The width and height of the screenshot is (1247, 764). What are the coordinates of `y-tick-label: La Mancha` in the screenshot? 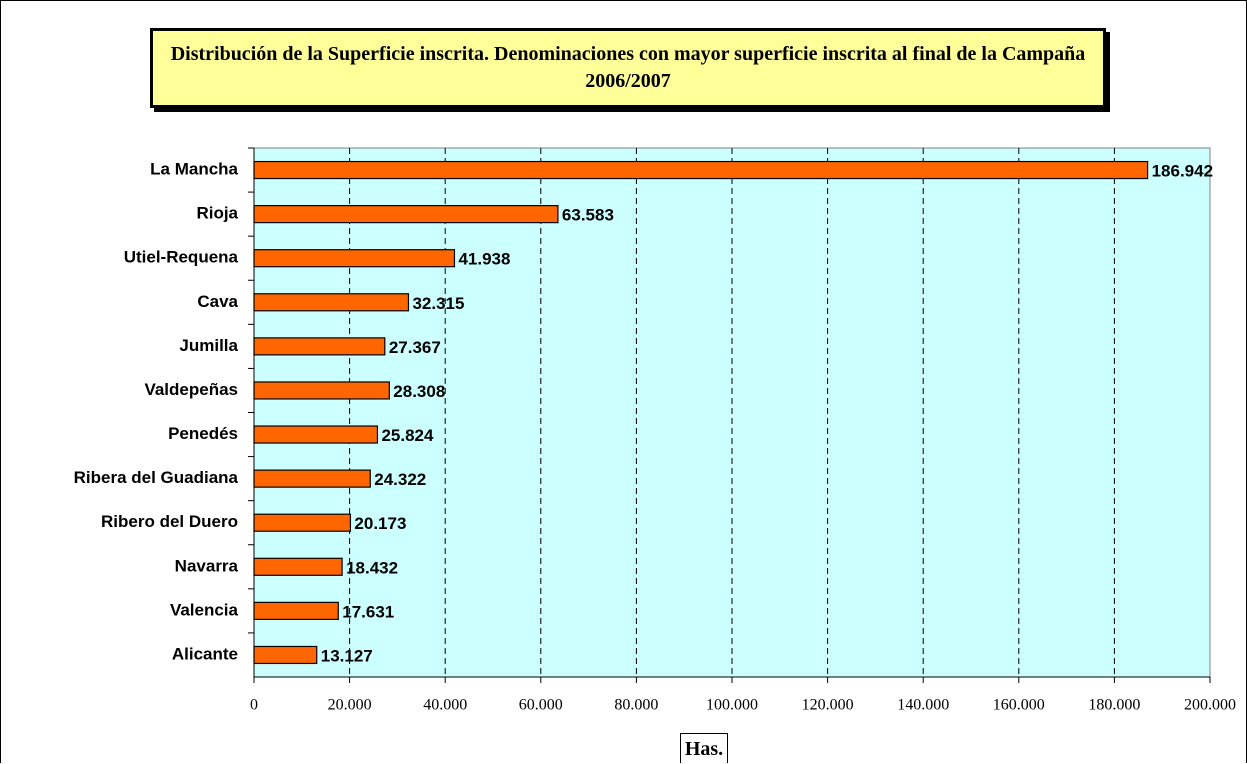 It's located at (194, 169).